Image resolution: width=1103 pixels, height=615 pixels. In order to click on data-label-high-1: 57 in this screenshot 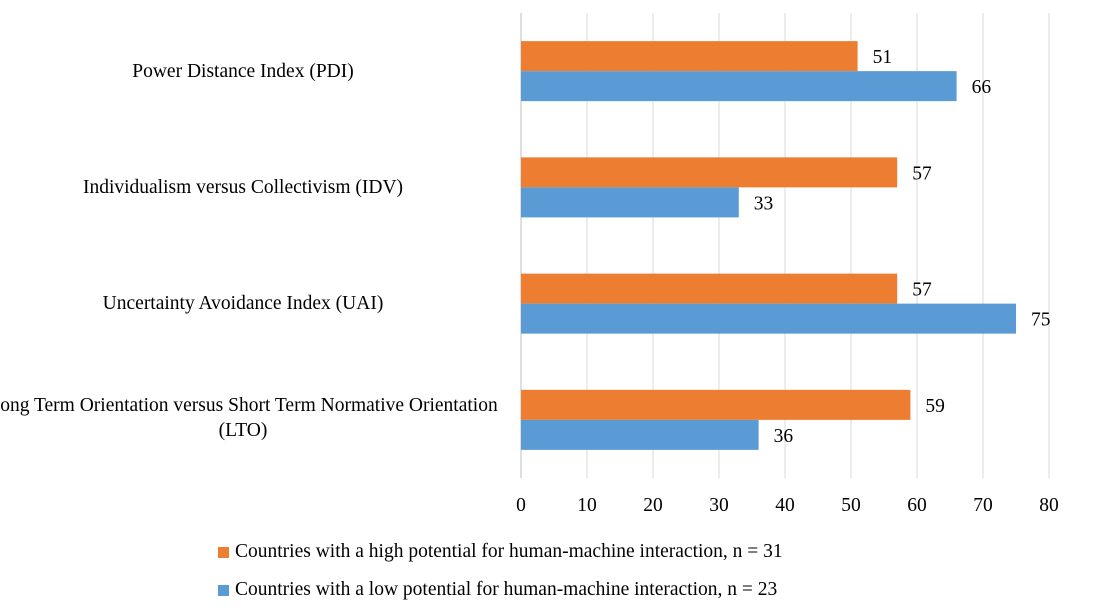, I will do `click(922, 173)`.